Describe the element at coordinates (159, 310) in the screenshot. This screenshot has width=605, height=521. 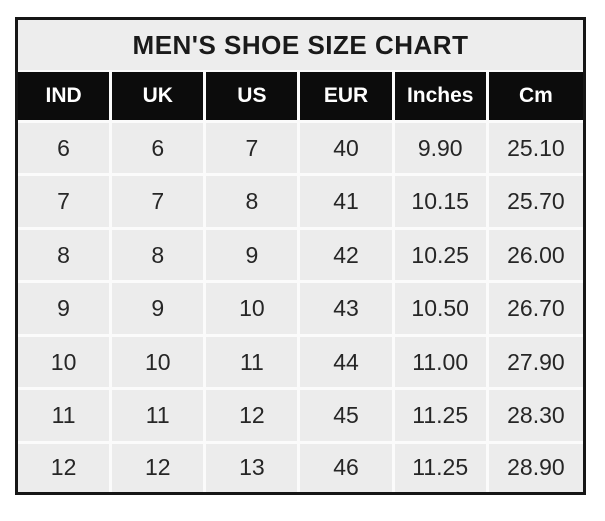
I see `cell-uk: 9` at that location.